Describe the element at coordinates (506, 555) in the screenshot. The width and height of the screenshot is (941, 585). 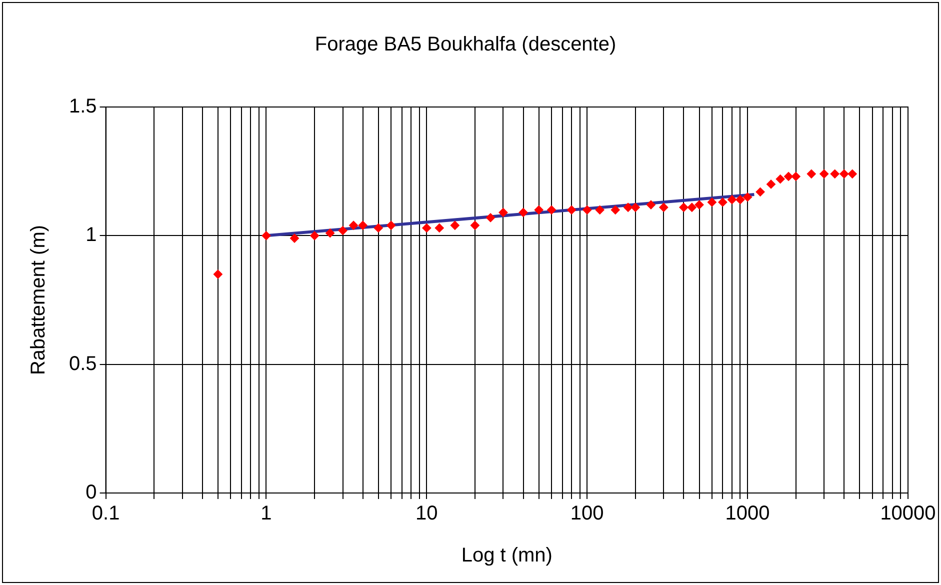
I see `x-axis-title: Log t (mn)` at that location.